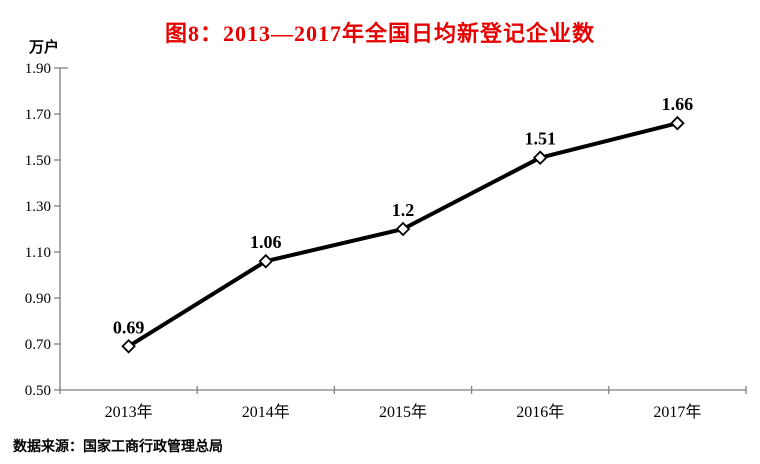 The image size is (760, 464). What do you see at coordinates (129, 412) in the screenshot?
I see `x-axis-category-label: 2013年` at bounding box center [129, 412].